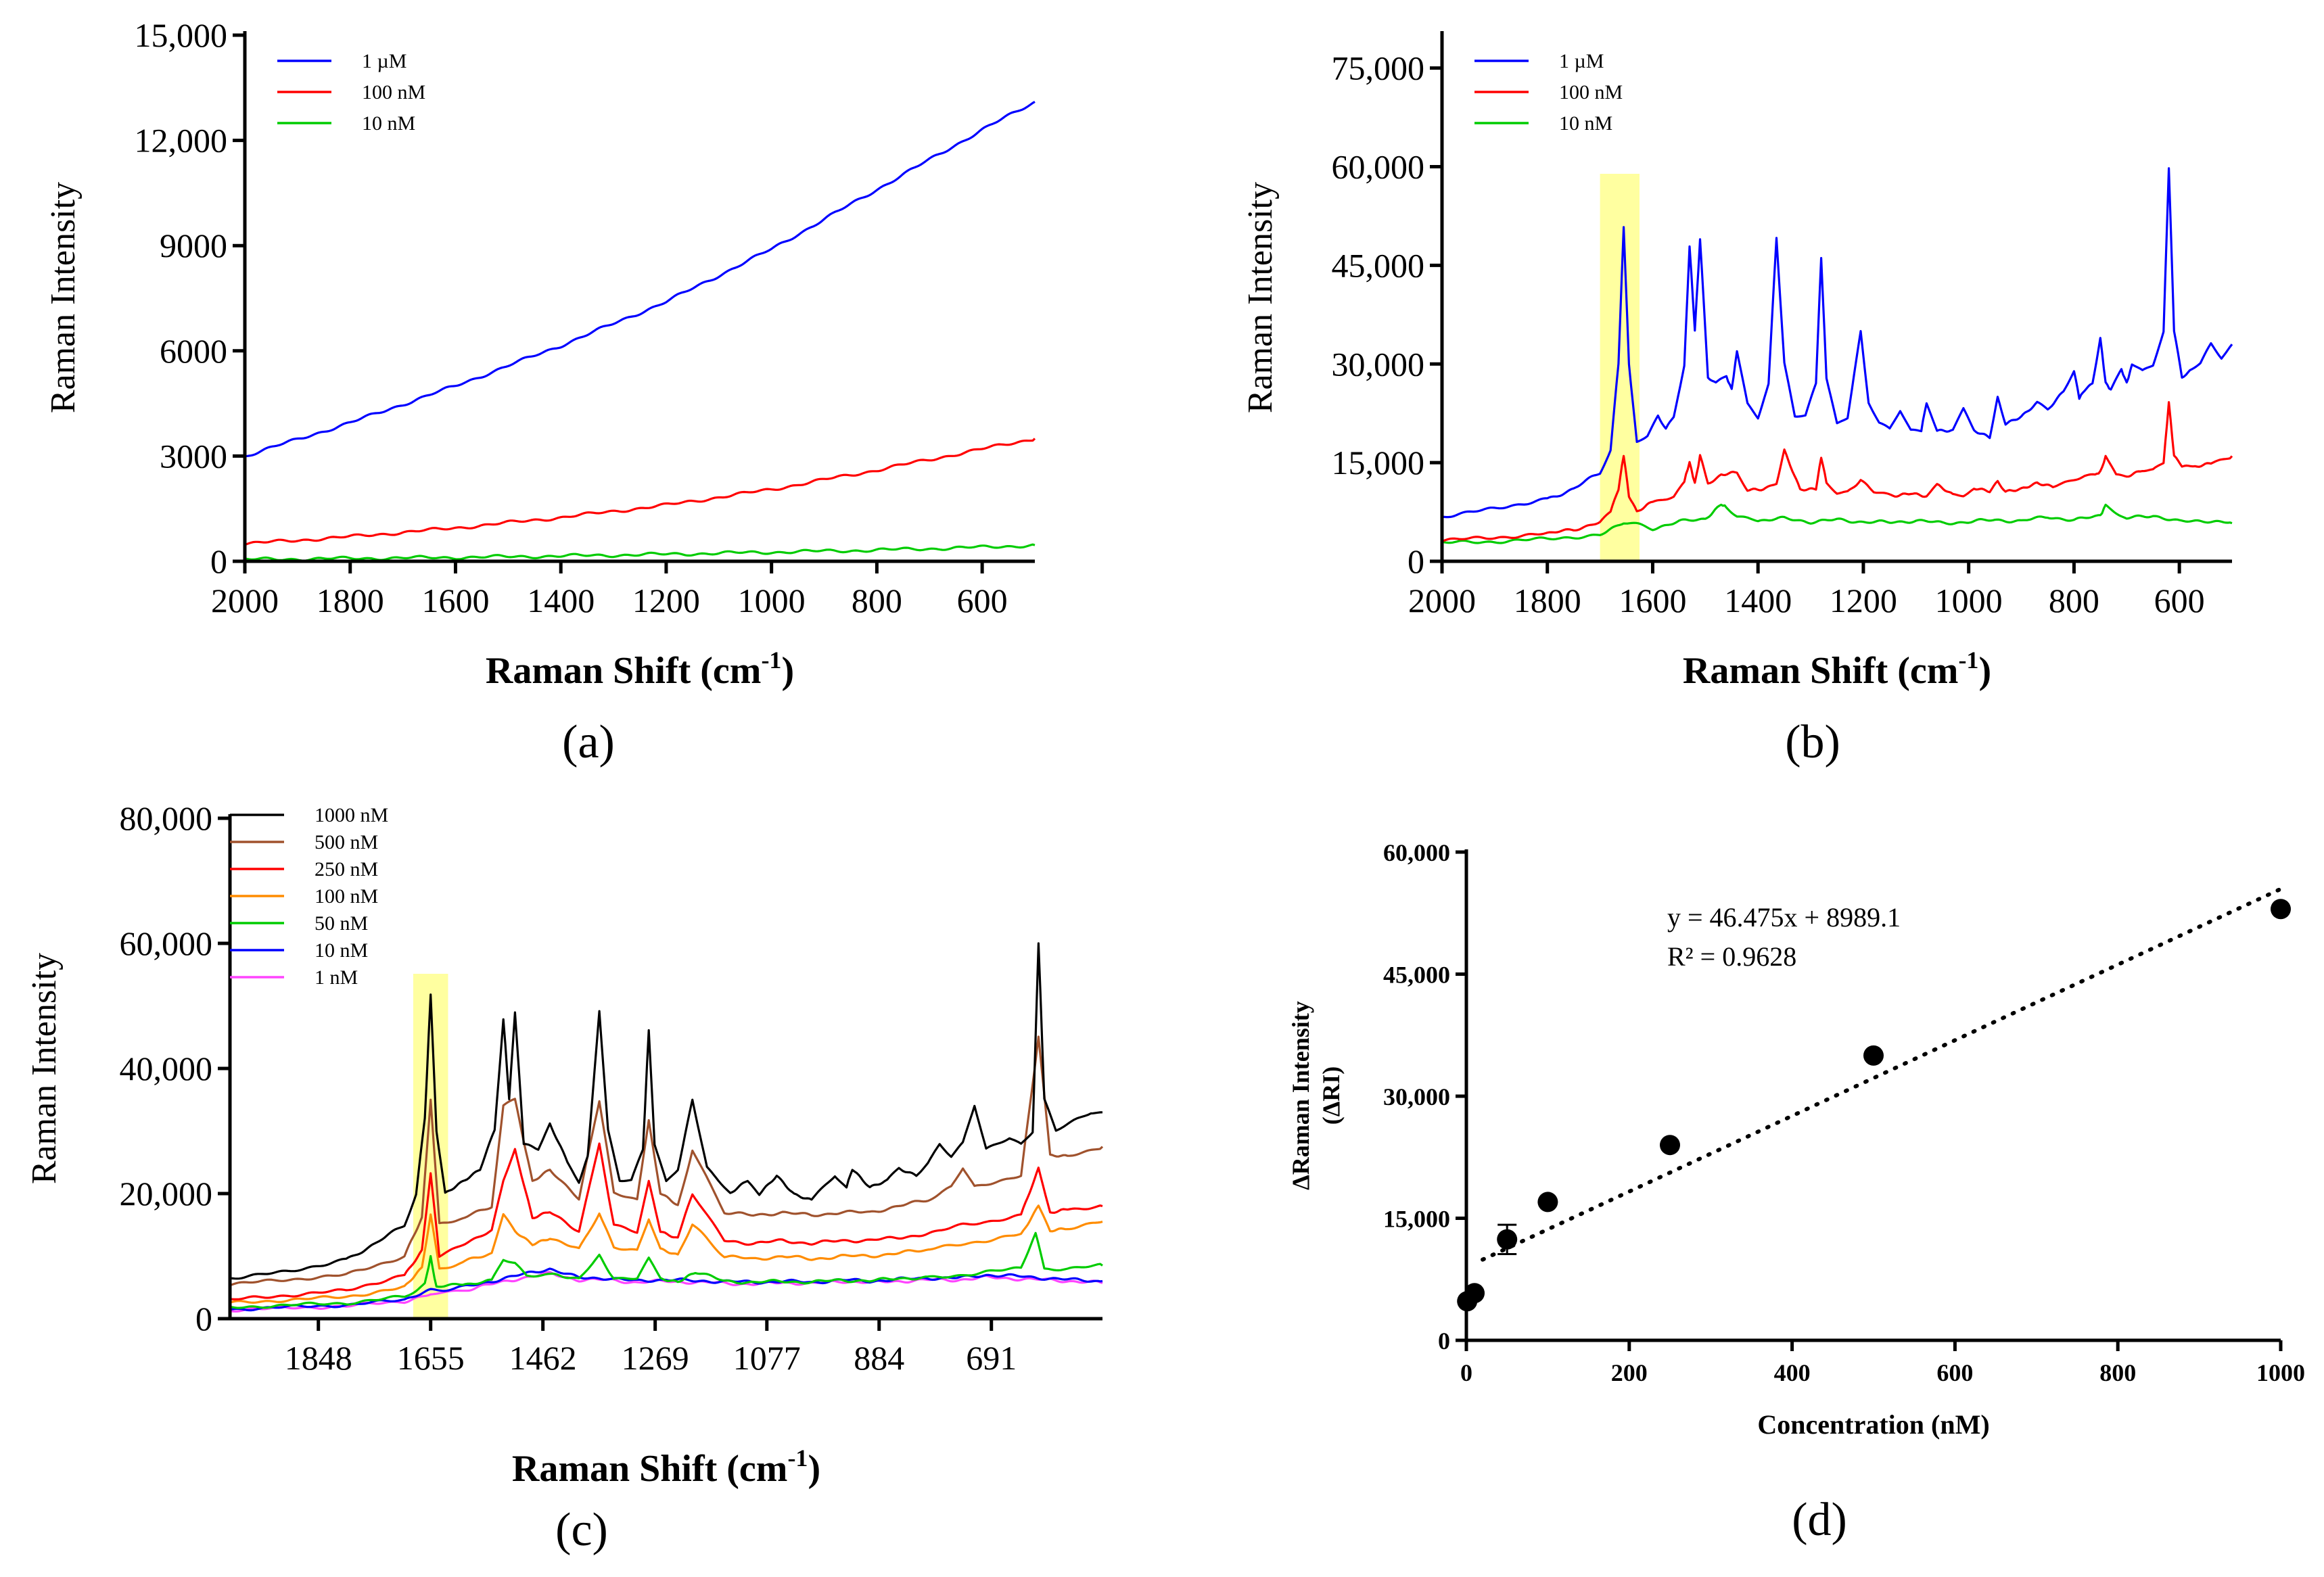 This screenshot has height=1577, width=2324. What do you see at coordinates (1864, 600) in the screenshot?
I see `x-tick-label: 1200` at bounding box center [1864, 600].